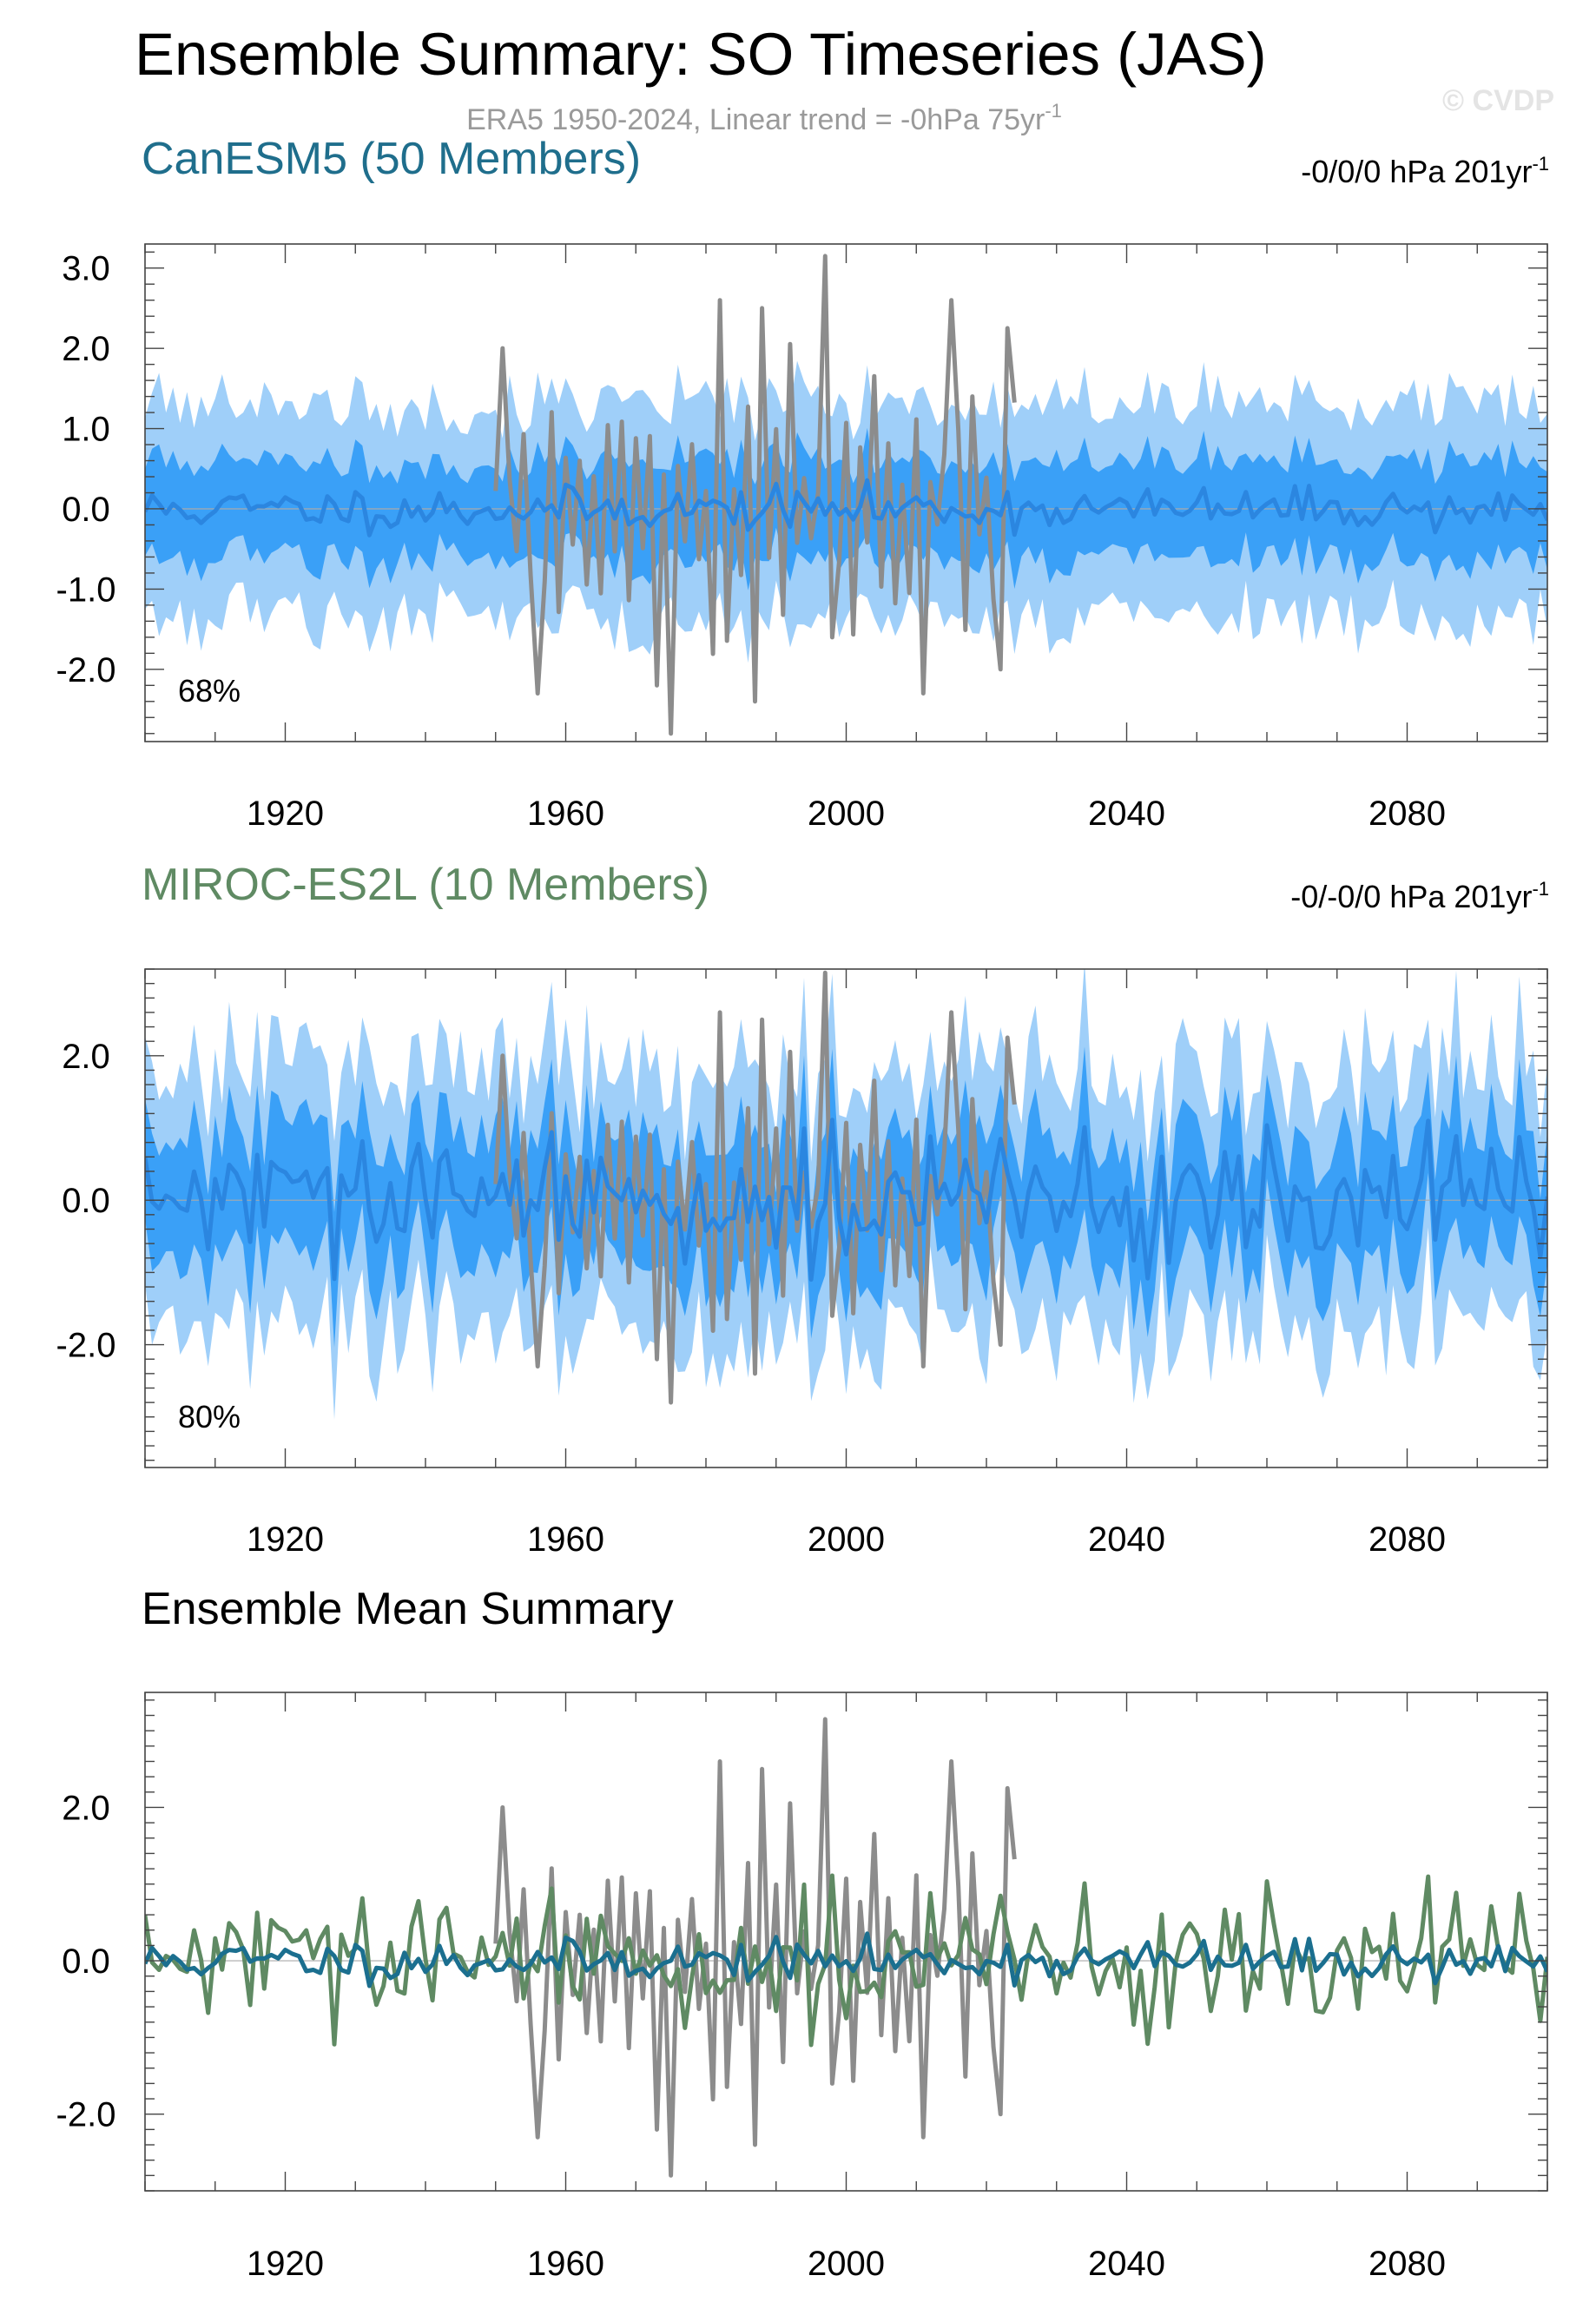 The image size is (1596, 2315). I want to click on miroc-es2l-mean-line, so click(846, 1960).